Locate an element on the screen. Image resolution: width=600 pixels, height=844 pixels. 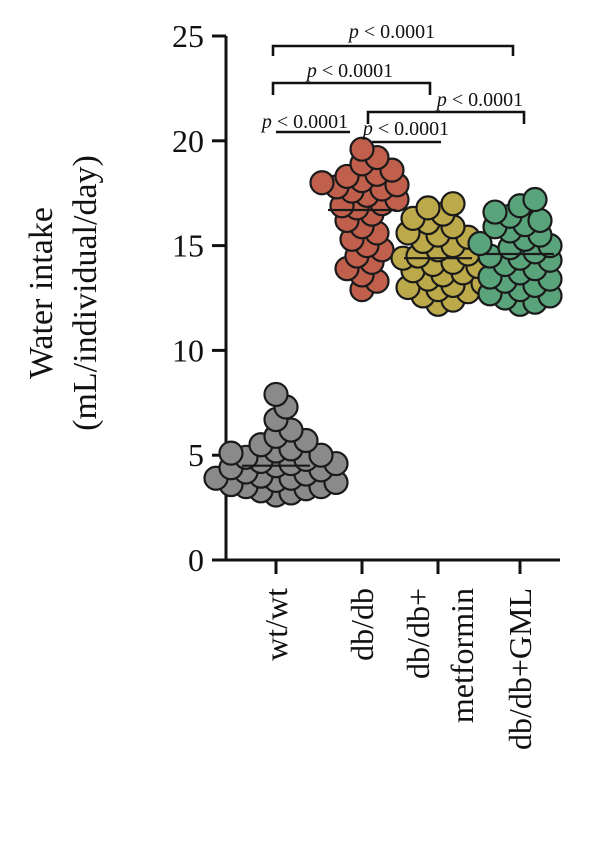
p-value-text-3: < 0.0001 is located at coordinates (310, 122).